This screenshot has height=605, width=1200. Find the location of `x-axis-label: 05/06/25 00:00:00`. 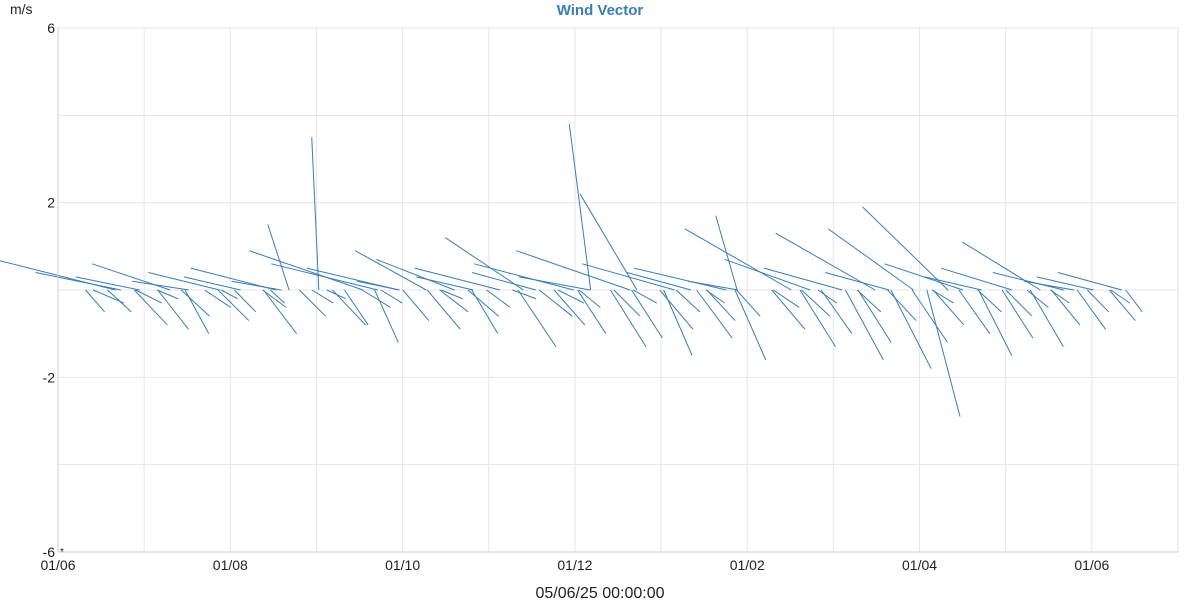

x-axis-label: 05/06/25 00:00:00 is located at coordinates (599, 592).